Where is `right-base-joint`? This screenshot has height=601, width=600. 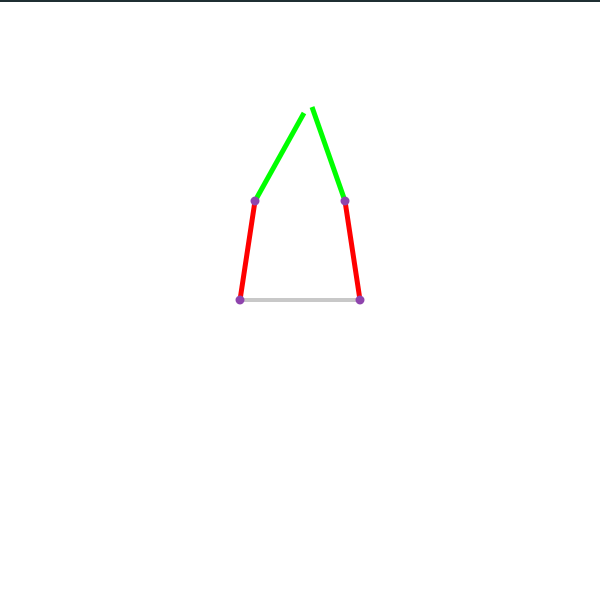 right-base-joint is located at coordinates (360, 300).